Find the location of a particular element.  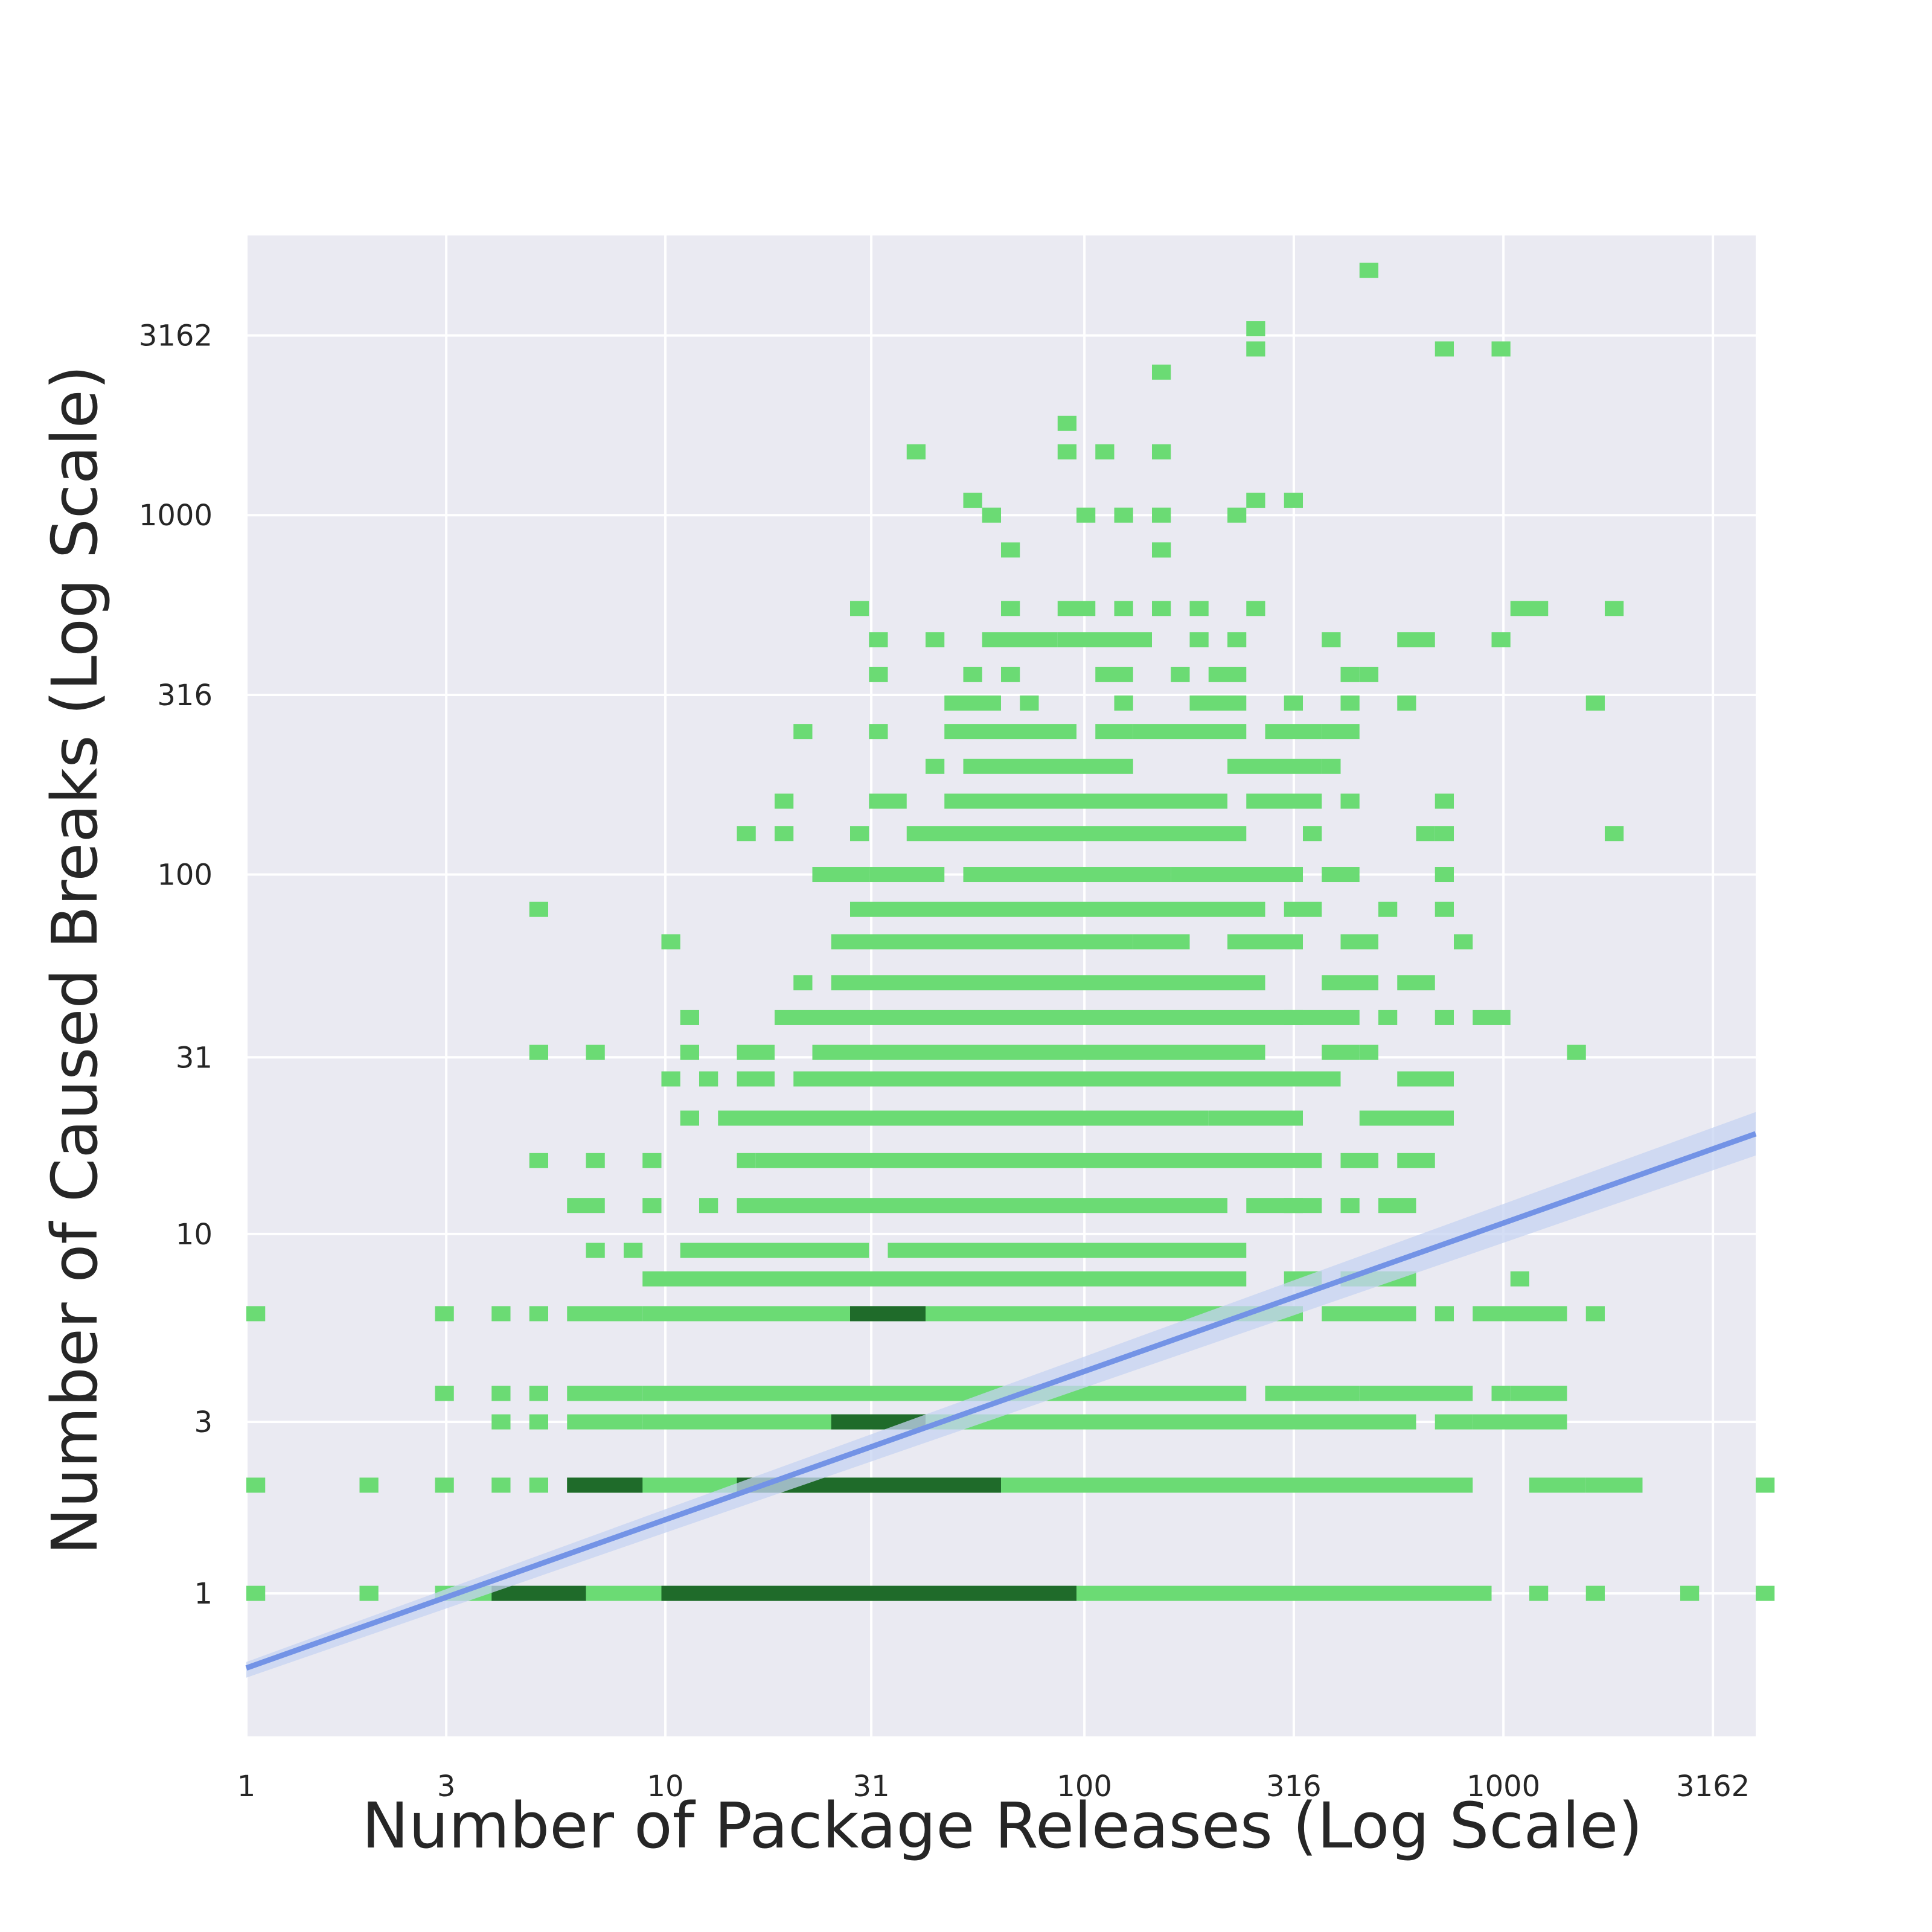

y-tick-label: 100 is located at coordinates (185, 876).